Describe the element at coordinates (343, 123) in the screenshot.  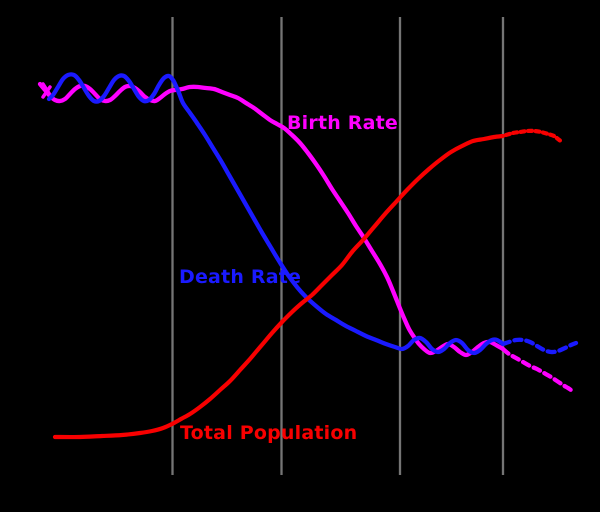
I see `birth-rate-label: Birth Rate` at that location.